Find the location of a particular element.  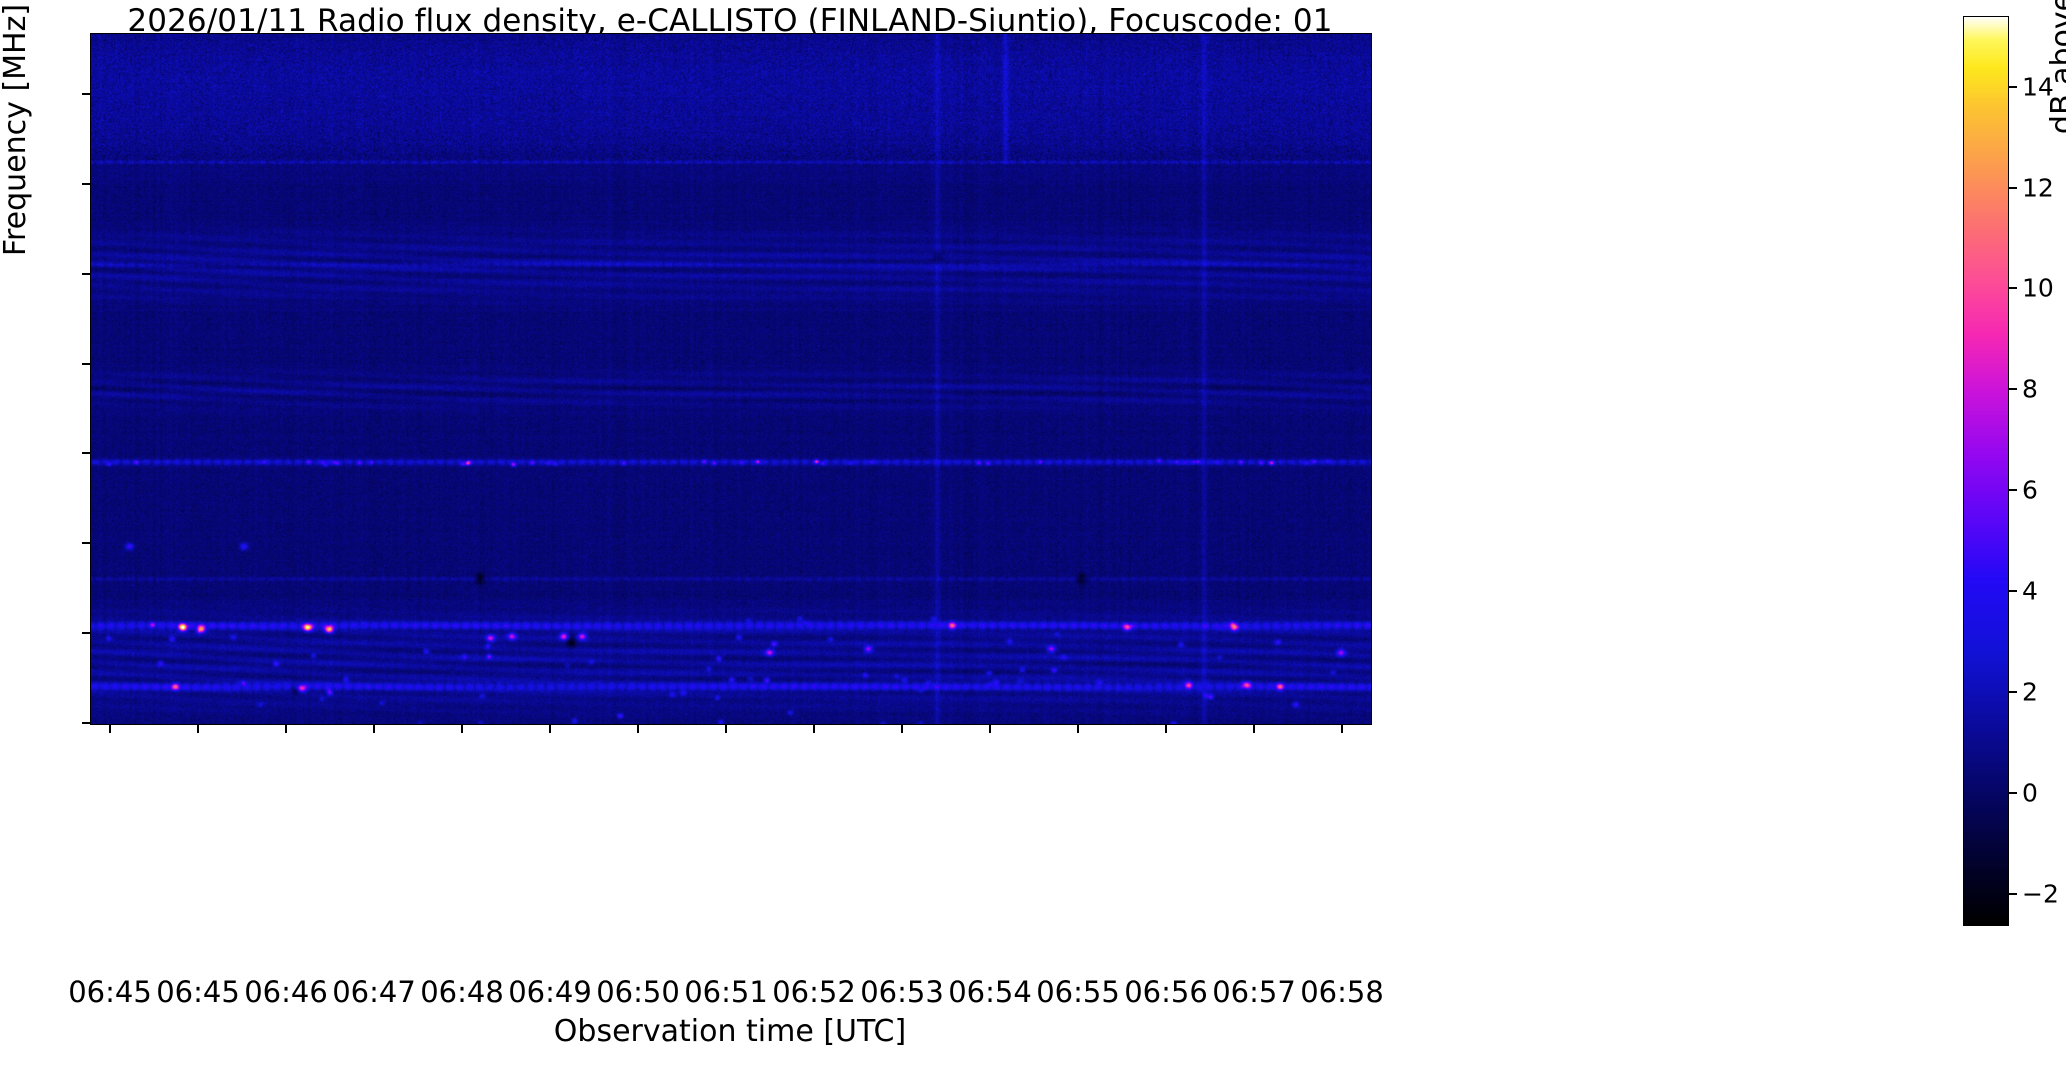

x-tick-label: 06:48 is located at coordinates (462, 992).